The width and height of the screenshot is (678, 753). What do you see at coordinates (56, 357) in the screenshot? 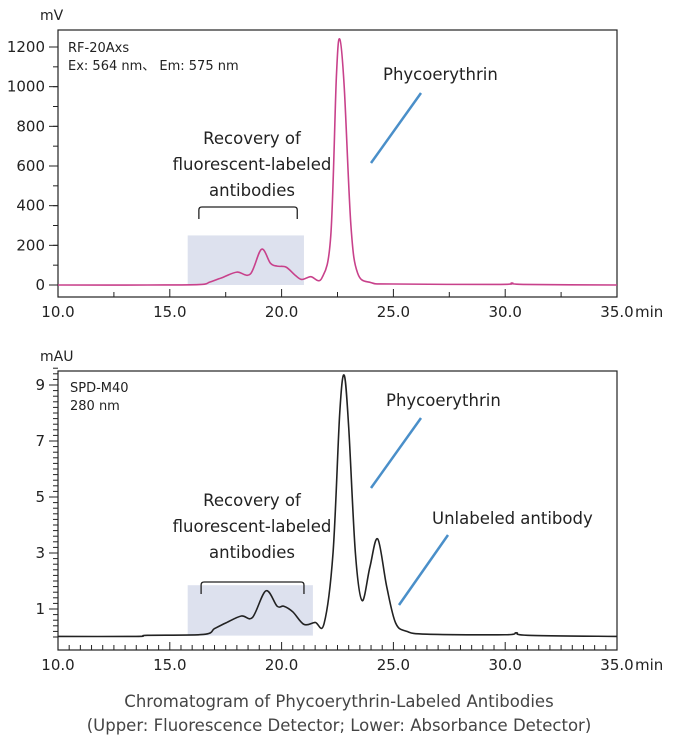
I see `chart2-y-axis-unit: mAU` at bounding box center [56, 357].